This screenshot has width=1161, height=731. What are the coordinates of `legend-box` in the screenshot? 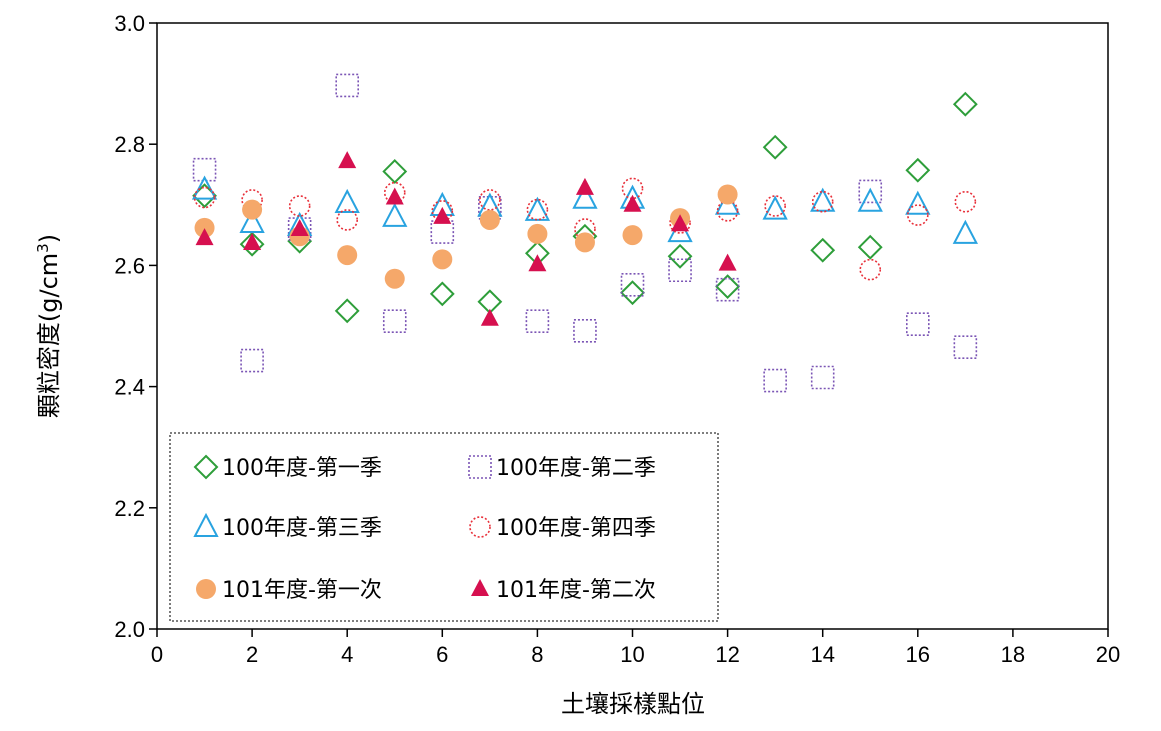 It's located at (444, 527).